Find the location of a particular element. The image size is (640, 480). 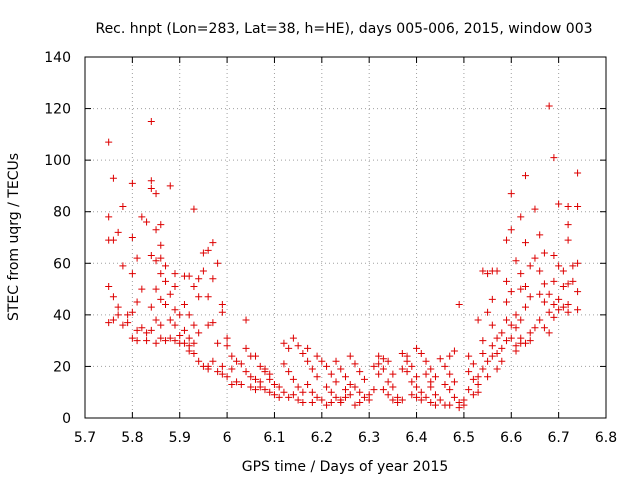

x-tick-label: 6.6 is located at coordinates (511, 438).